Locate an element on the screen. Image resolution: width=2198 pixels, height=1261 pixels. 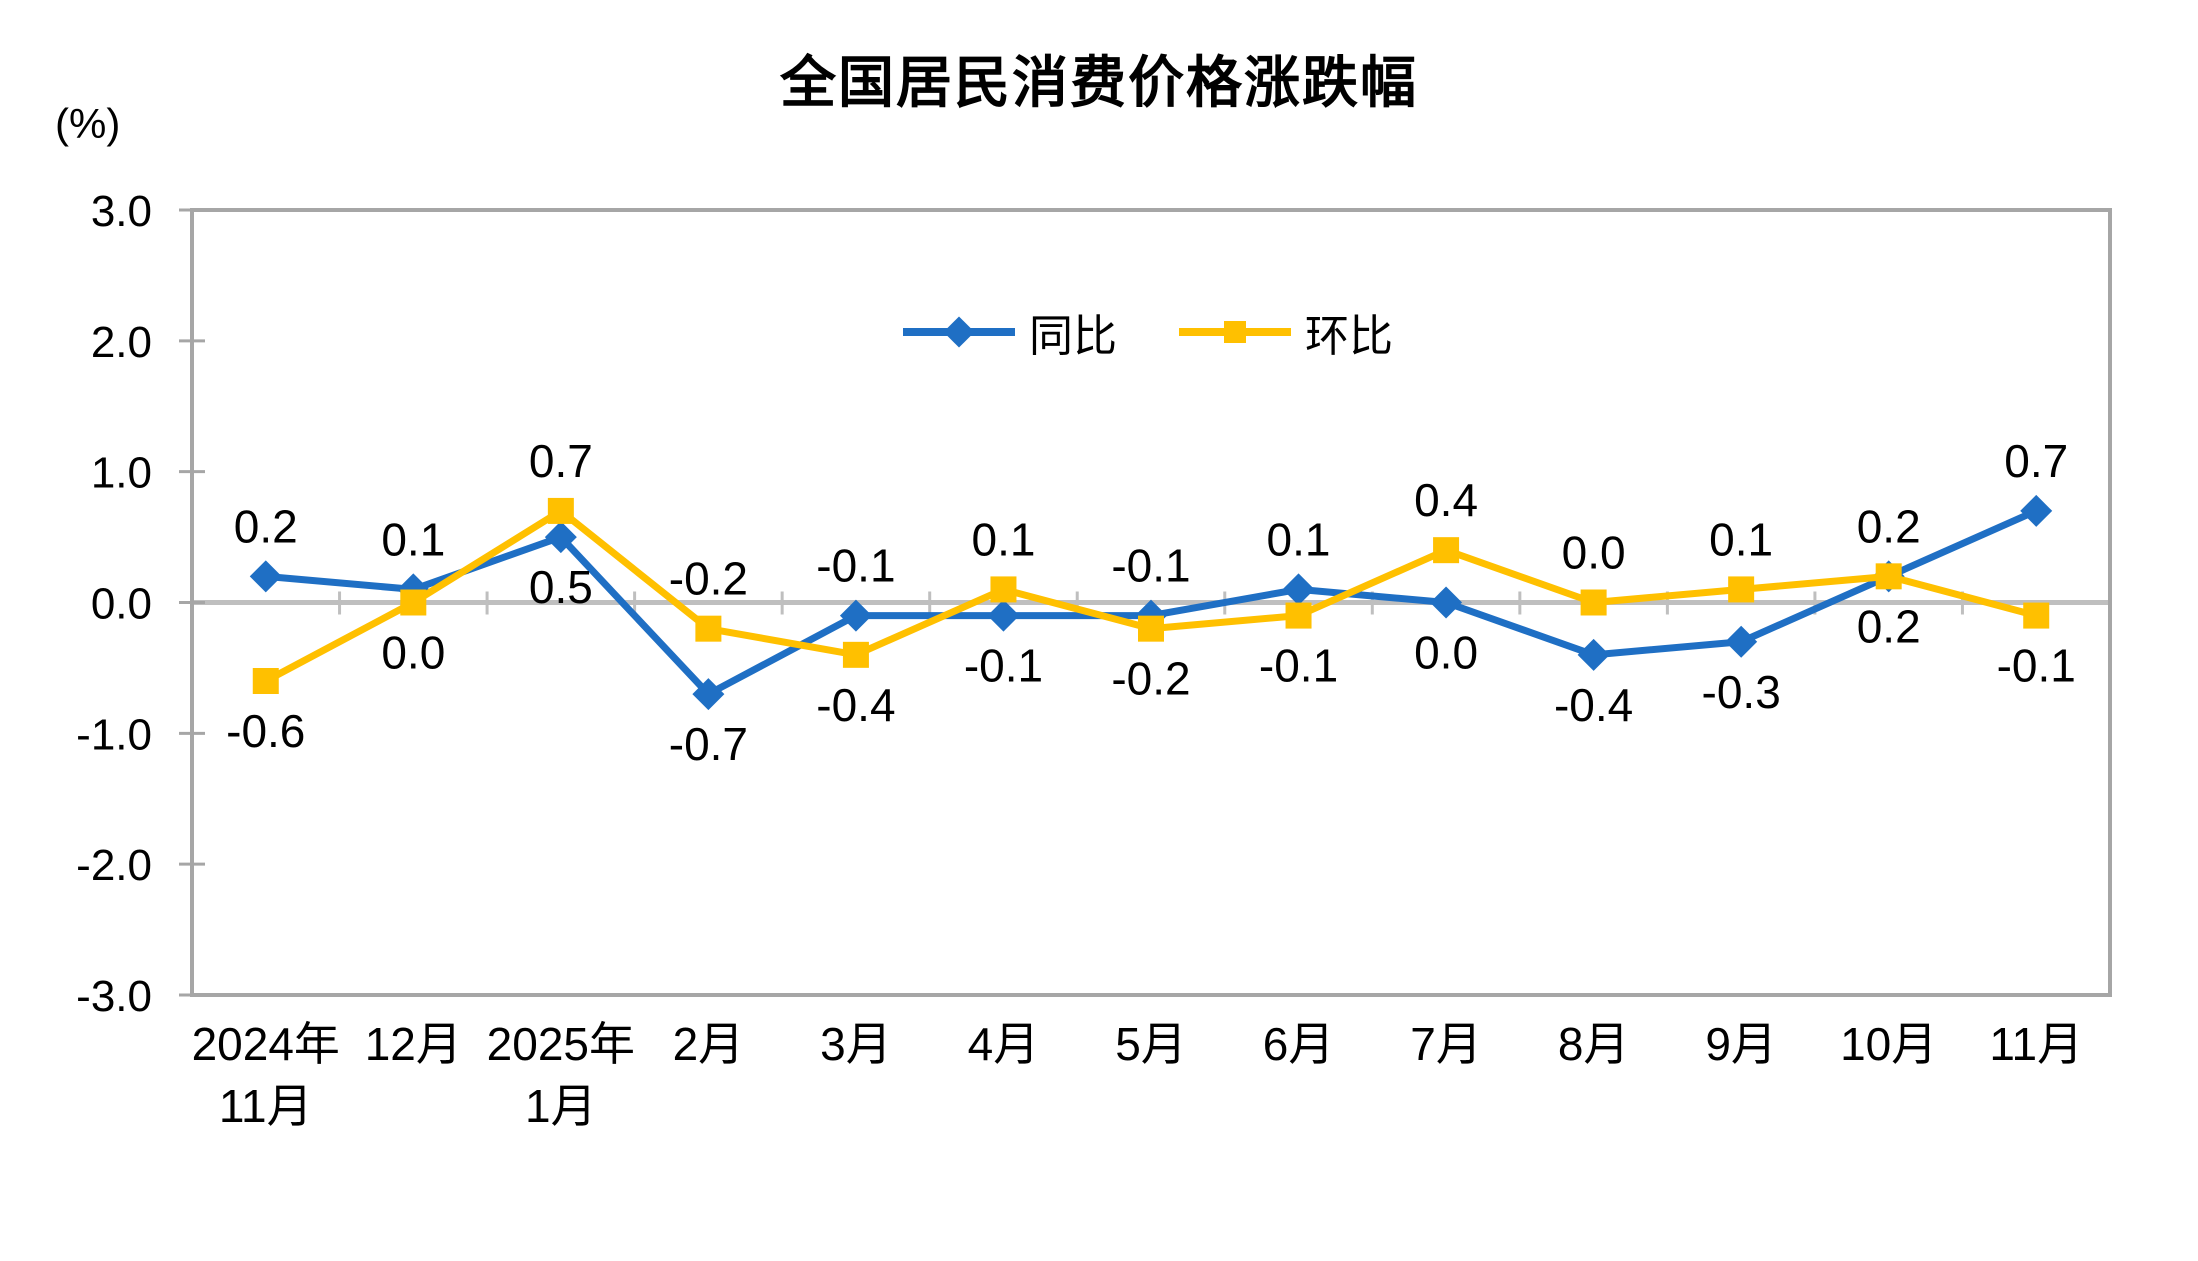
x-tick-label: 4月 is located at coordinates (1004, 1044).